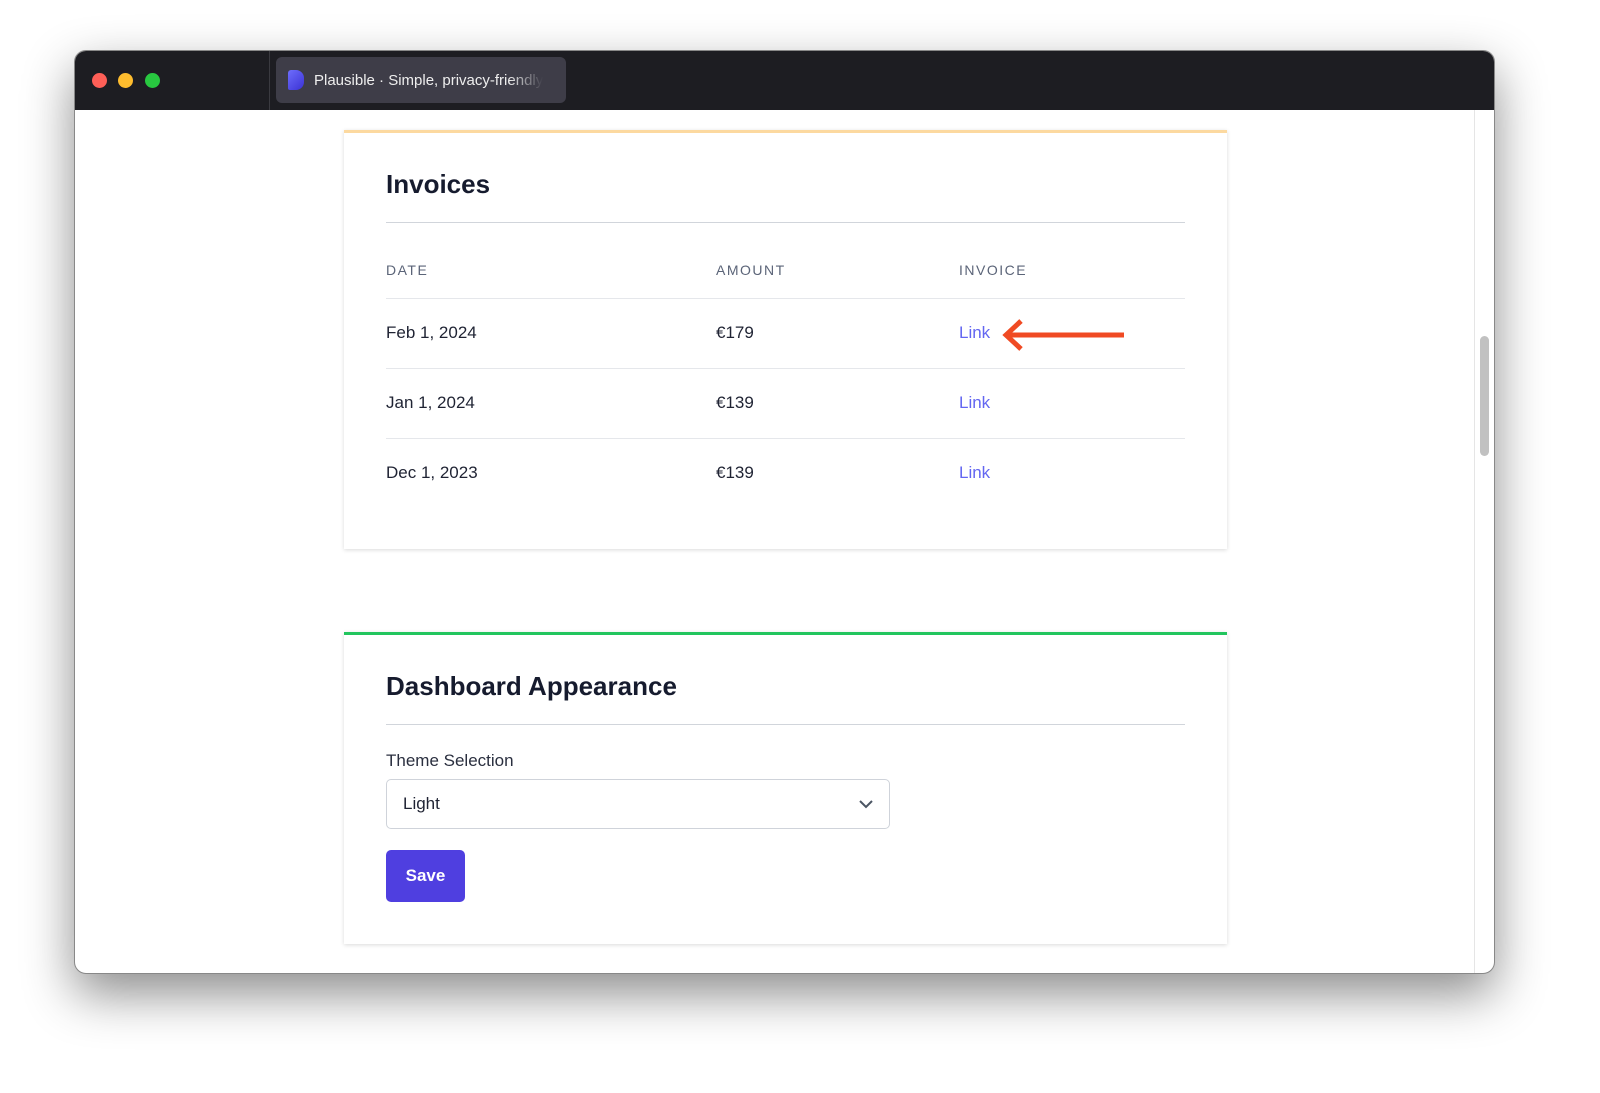 This screenshot has height=1093, width=1600. Describe the element at coordinates (638, 804) in the screenshot. I see `theme-select: Light` at that location.